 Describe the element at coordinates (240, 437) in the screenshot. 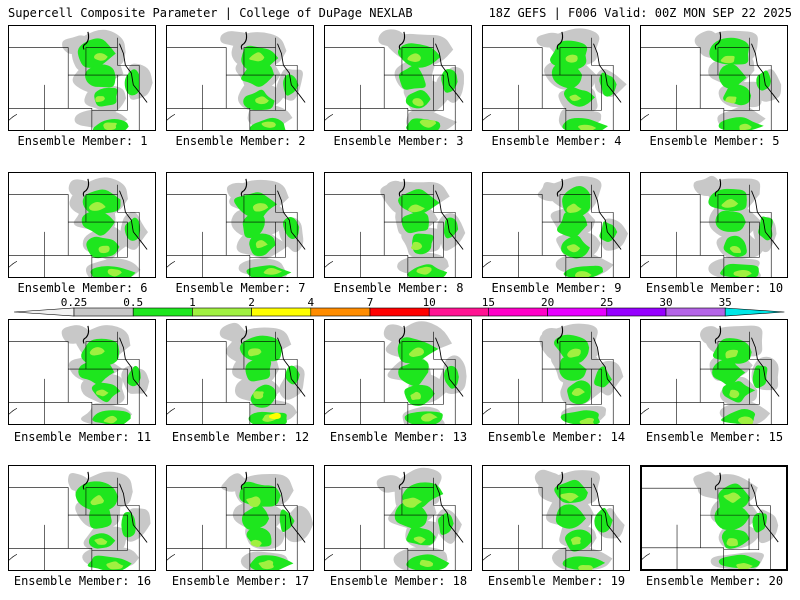

I see `ensemble-member-label: Ensemble Member: 12` at that location.